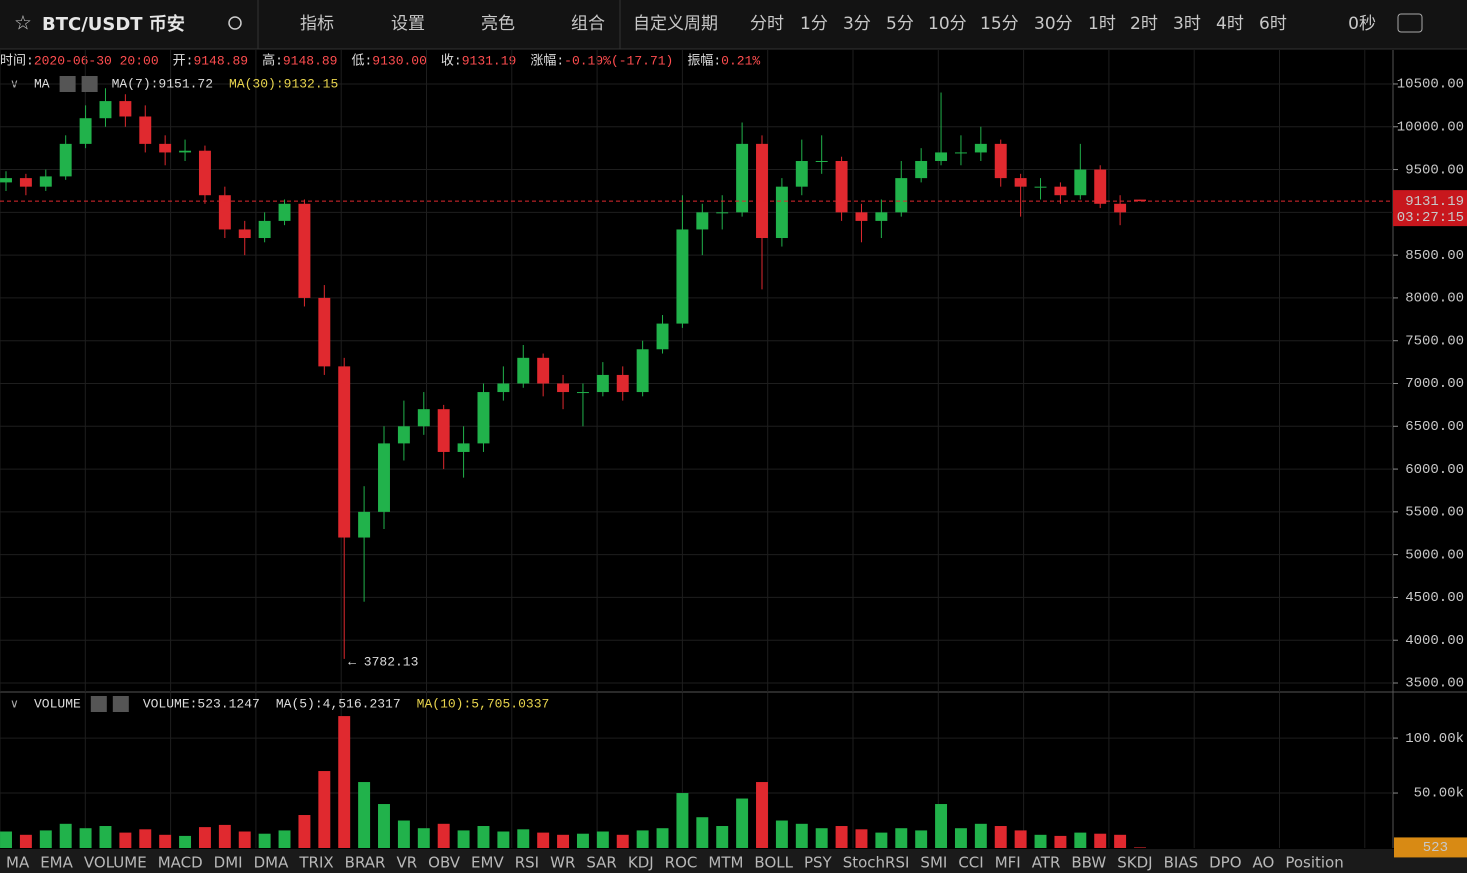 The height and width of the screenshot is (873, 1467). I want to click on y-tick-label: 10000.00, so click(1430, 127).